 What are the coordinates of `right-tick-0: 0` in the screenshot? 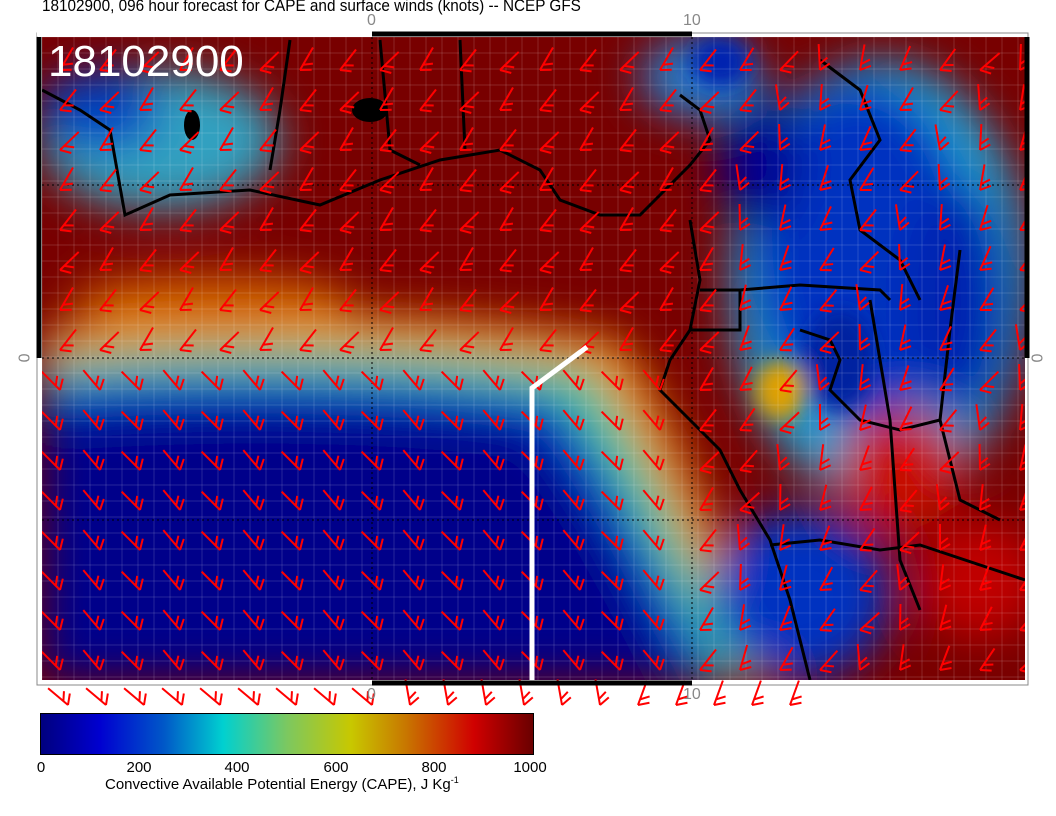 It's located at (1038, 358).